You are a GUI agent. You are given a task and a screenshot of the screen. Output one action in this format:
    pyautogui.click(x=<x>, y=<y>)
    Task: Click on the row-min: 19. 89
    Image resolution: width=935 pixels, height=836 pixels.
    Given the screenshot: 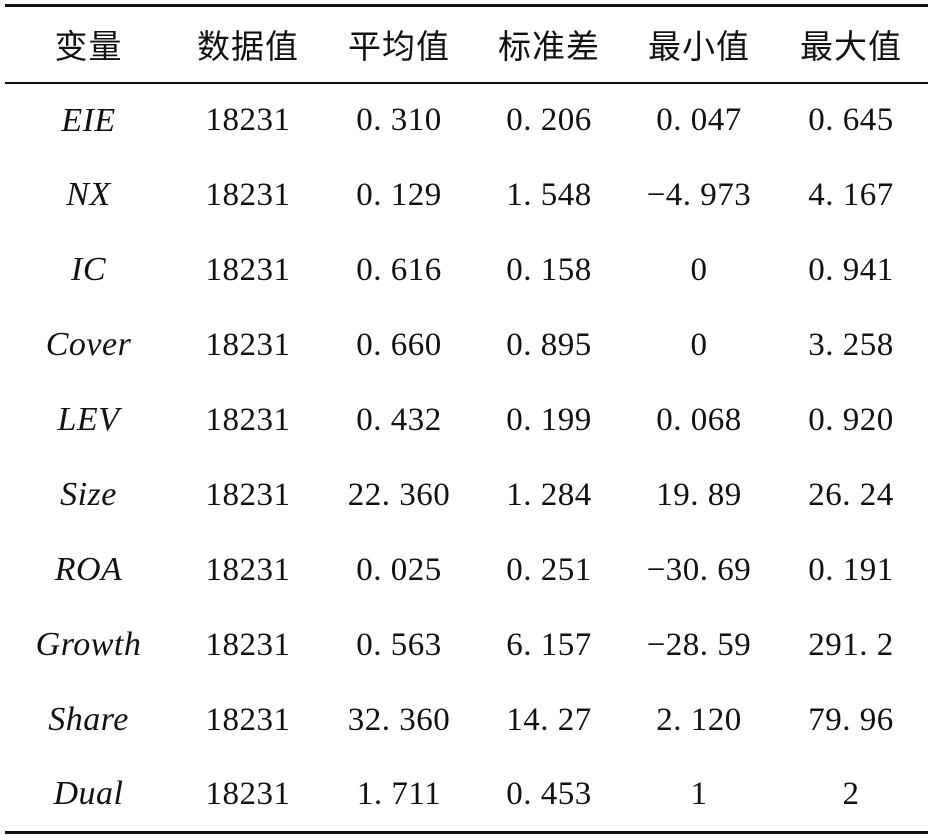 What is the action you would take?
    pyautogui.click(x=699, y=494)
    